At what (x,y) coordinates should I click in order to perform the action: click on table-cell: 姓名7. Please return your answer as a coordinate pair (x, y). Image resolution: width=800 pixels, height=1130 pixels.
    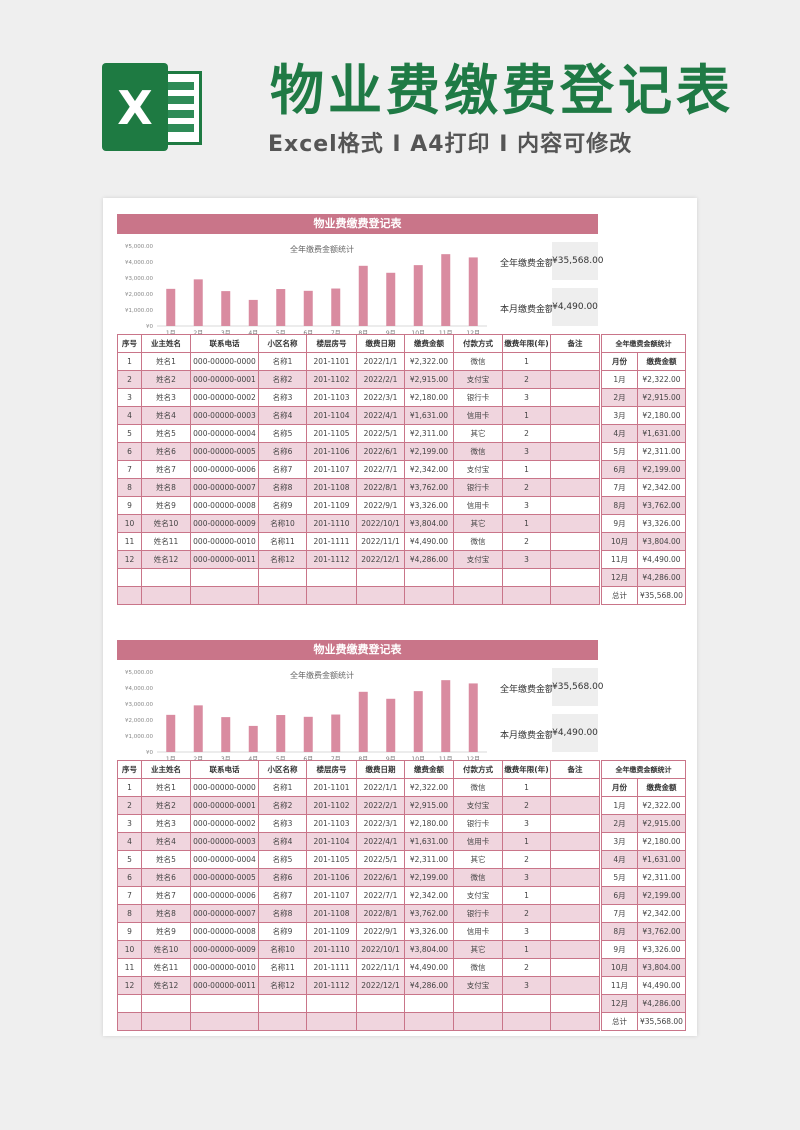
    Looking at the image, I should click on (166, 469).